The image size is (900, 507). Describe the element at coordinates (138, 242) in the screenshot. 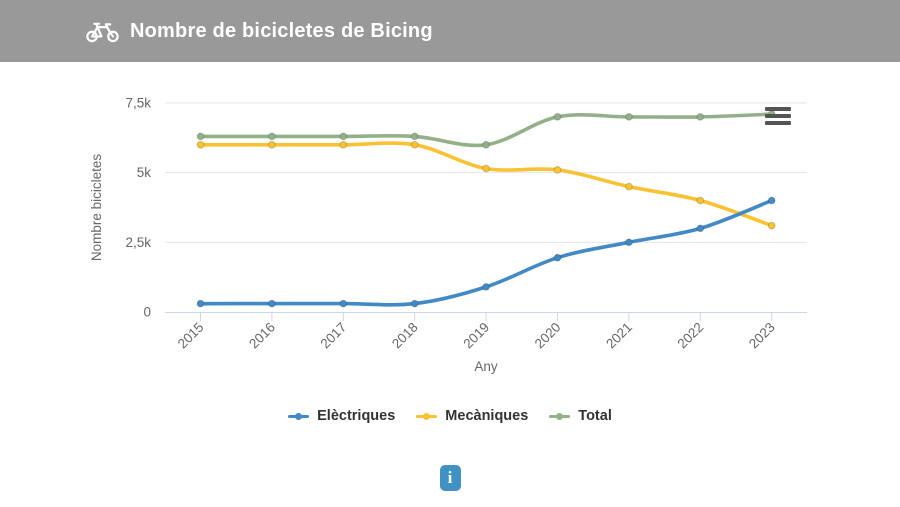

I see `y-axis-tick-label: 2,5k` at that location.